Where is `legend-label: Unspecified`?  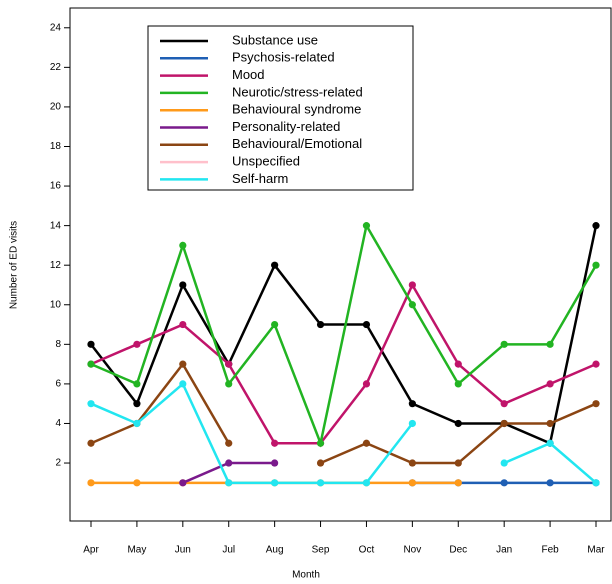 legend-label: Unspecified is located at coordinates (266, 161).